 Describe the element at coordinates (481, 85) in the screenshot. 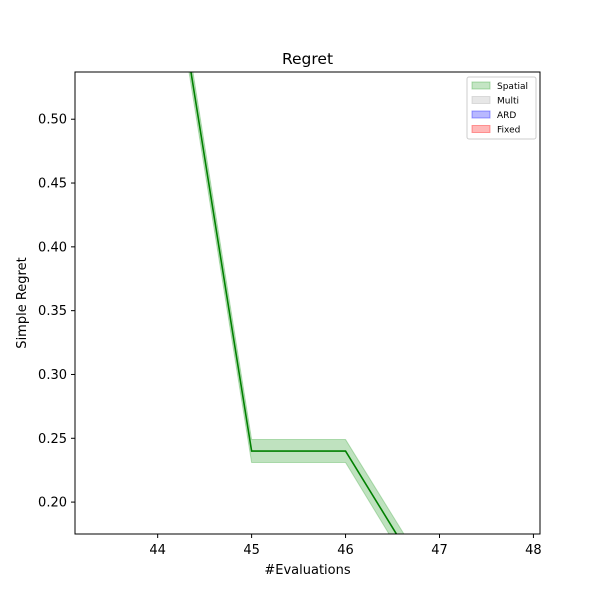

I see `legend-swatch-spatial` at that location.